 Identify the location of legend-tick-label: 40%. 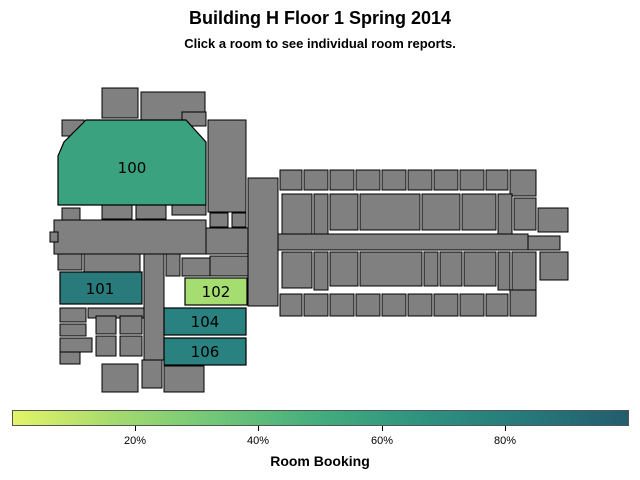
(258, 441).